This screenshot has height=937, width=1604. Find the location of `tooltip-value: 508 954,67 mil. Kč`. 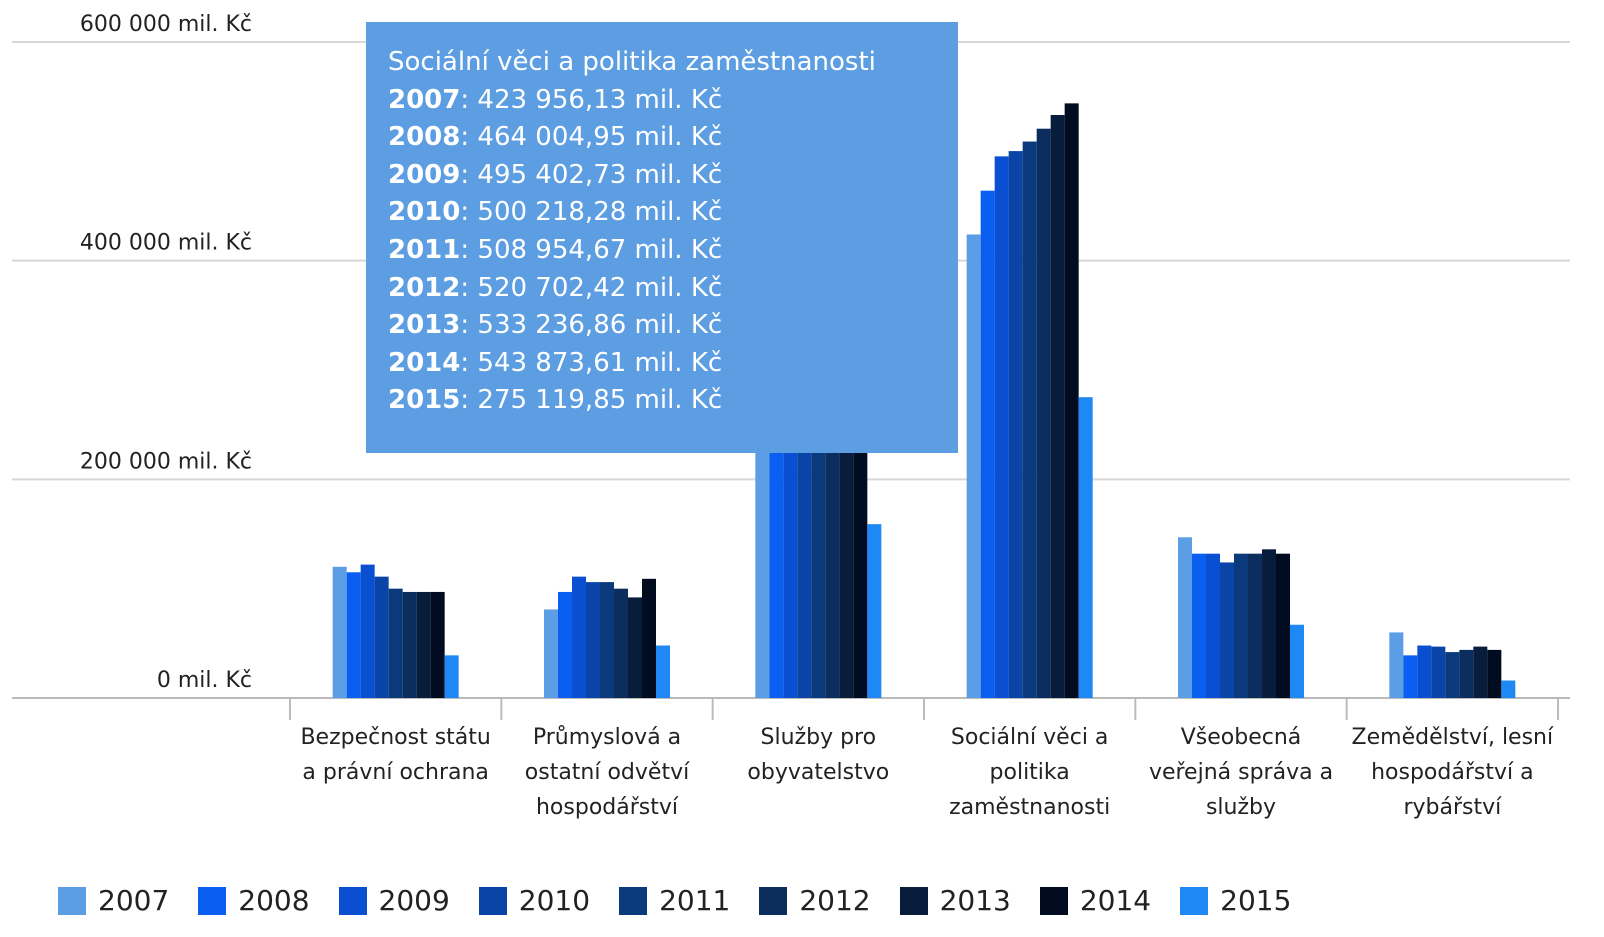

tooltip-value: 508 954,67 mil. Kč is located at coordinates (600, 249).